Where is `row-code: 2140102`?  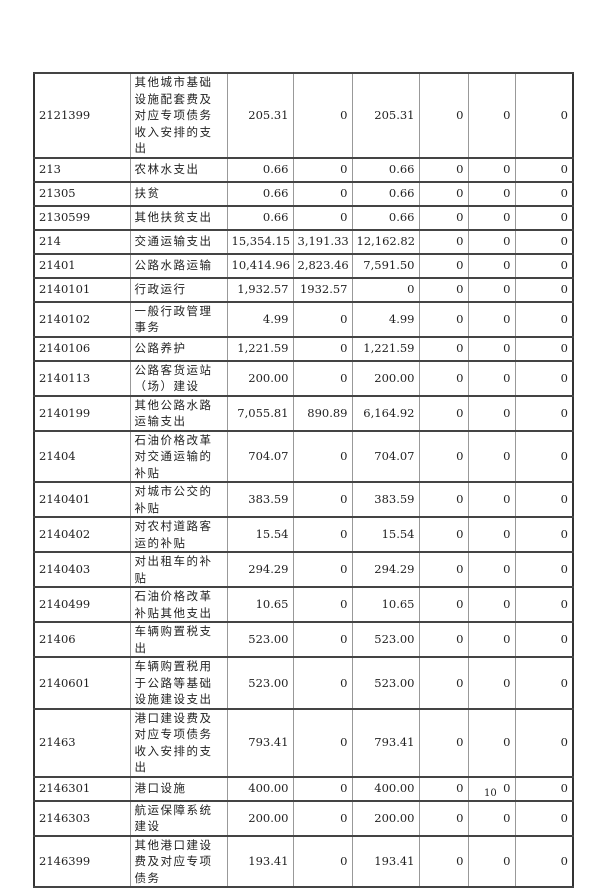
row-code: 2140102 is located at coordinates (82, 319).